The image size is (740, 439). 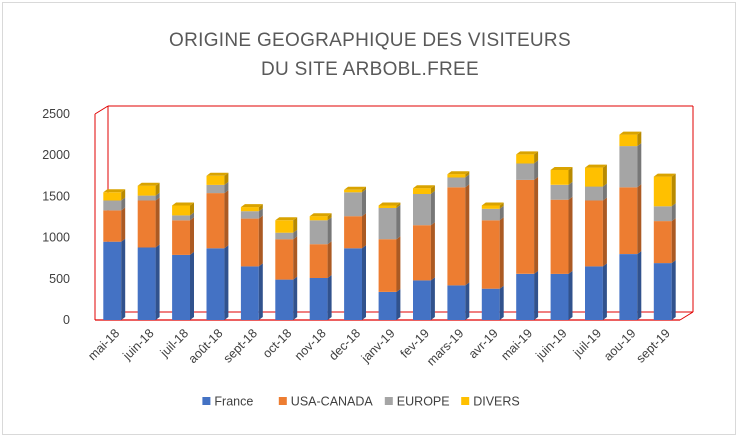 What do you see at coordinates (233, 402) in the screenshot?
I see `legend-label: France` at bounding box center [233, 402].